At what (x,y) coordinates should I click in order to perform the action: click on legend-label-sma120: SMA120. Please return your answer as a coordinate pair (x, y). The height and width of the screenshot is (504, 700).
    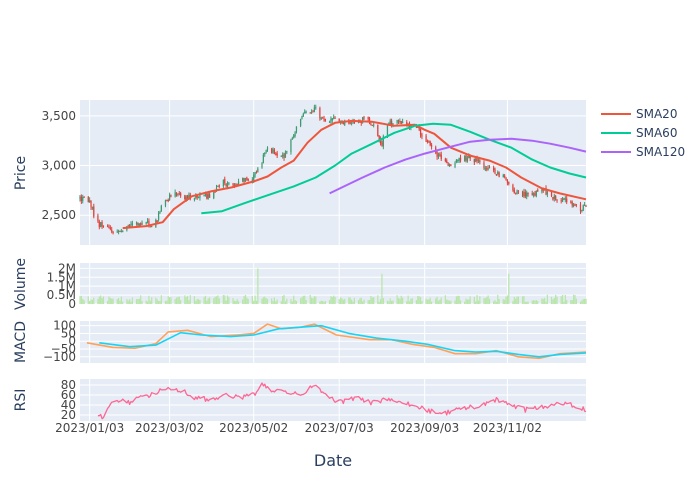
    Looking at the image, I should click on (660, 152).